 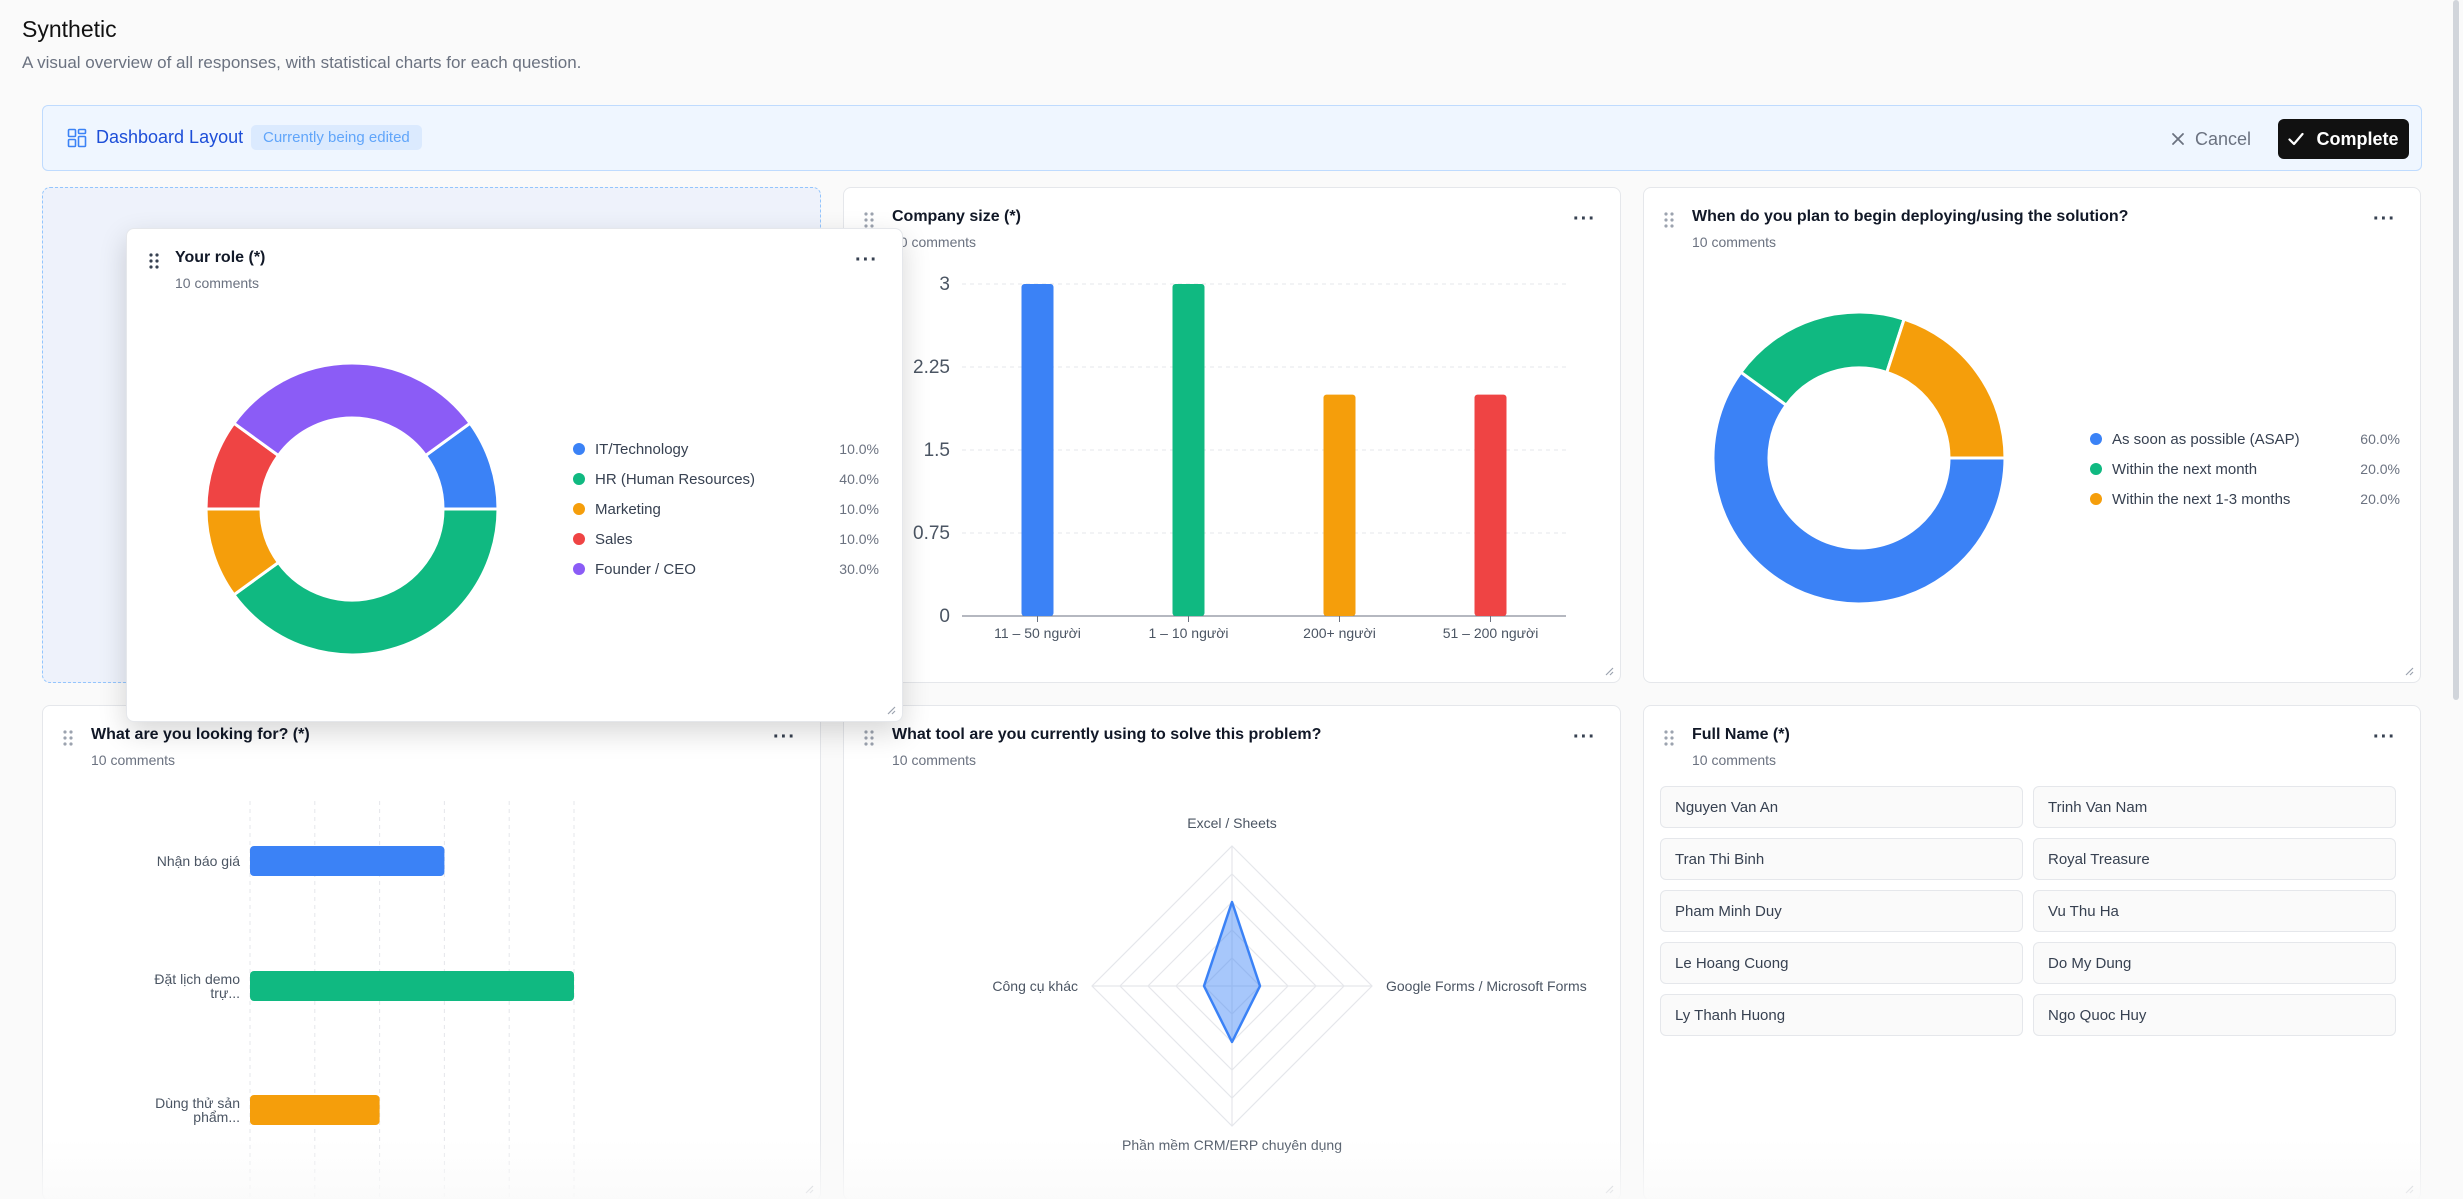 What do you see at coordinates (2214, 1015) in the screenshot?
I see `name-item: Ngo Quoc Huy` at bounding box center [2214, 1015].